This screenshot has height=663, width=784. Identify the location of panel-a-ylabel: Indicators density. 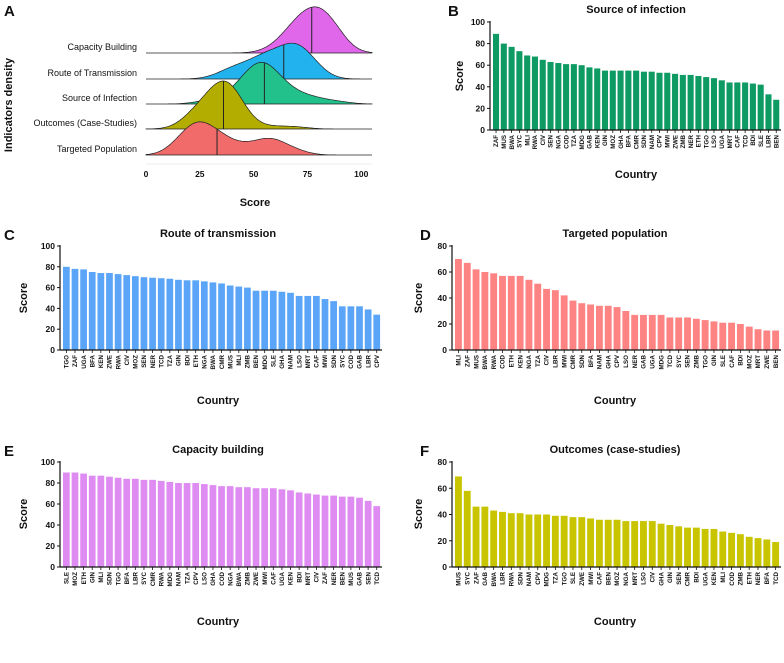
(9, 104).